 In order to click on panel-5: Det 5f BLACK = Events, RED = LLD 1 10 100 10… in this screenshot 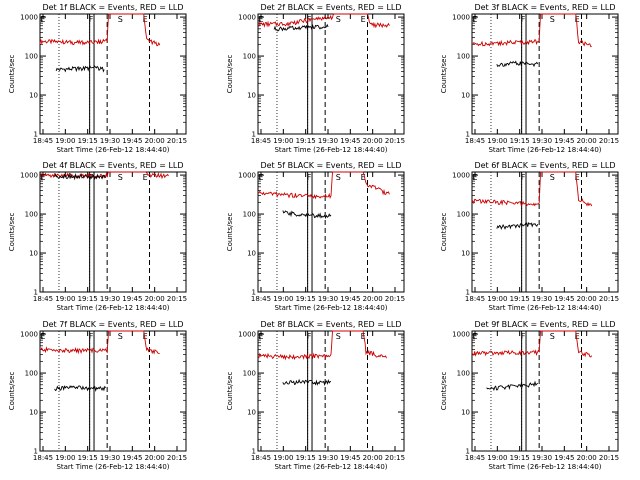, I will do `click(315, 236)`.